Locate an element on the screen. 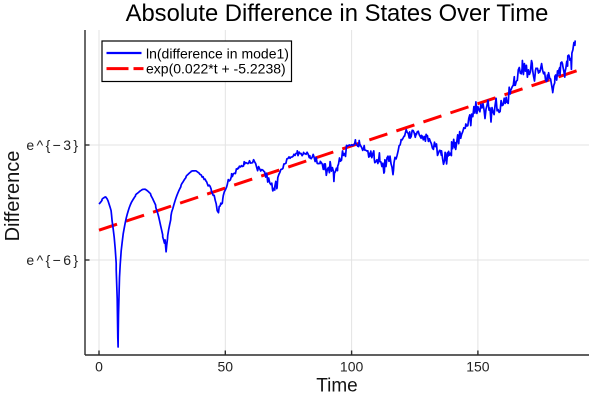 This screenshot has width=600, height=400. svg-text: 150 is located at coordinates (478, 367).